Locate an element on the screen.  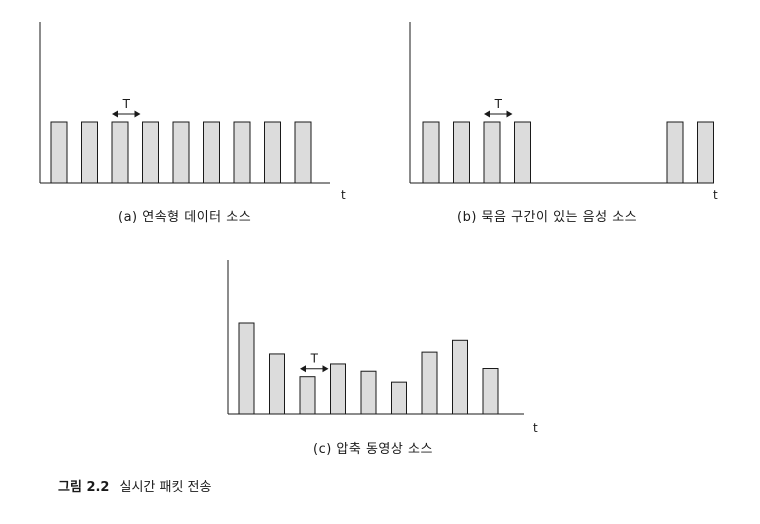
figure-caption: 그림 2.2 실시간 패킷 전송 is located at coordinates (134, 485).